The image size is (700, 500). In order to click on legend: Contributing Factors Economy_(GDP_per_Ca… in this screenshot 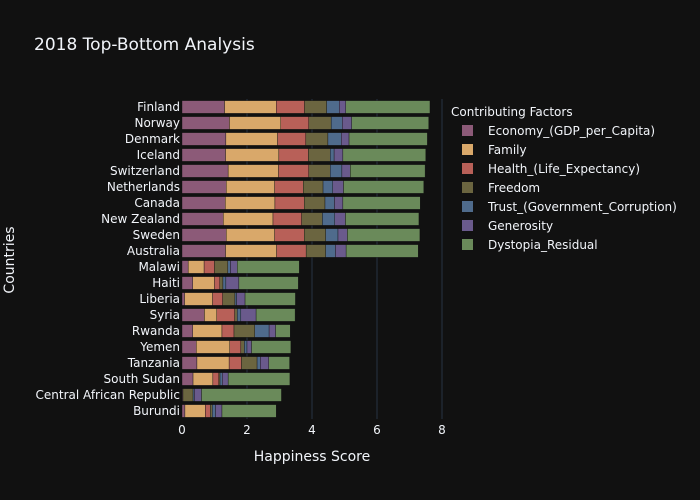, I will do `click(564, 178)`.